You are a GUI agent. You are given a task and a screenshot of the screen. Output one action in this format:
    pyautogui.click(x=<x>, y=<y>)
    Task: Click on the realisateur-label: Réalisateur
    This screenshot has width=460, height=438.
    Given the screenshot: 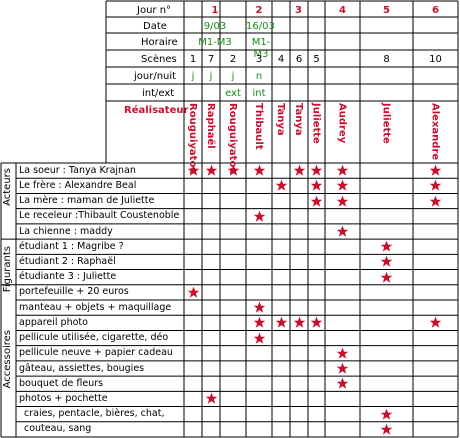 What is the action you would take?
    pyautogui.click(x=156, y=110)
    